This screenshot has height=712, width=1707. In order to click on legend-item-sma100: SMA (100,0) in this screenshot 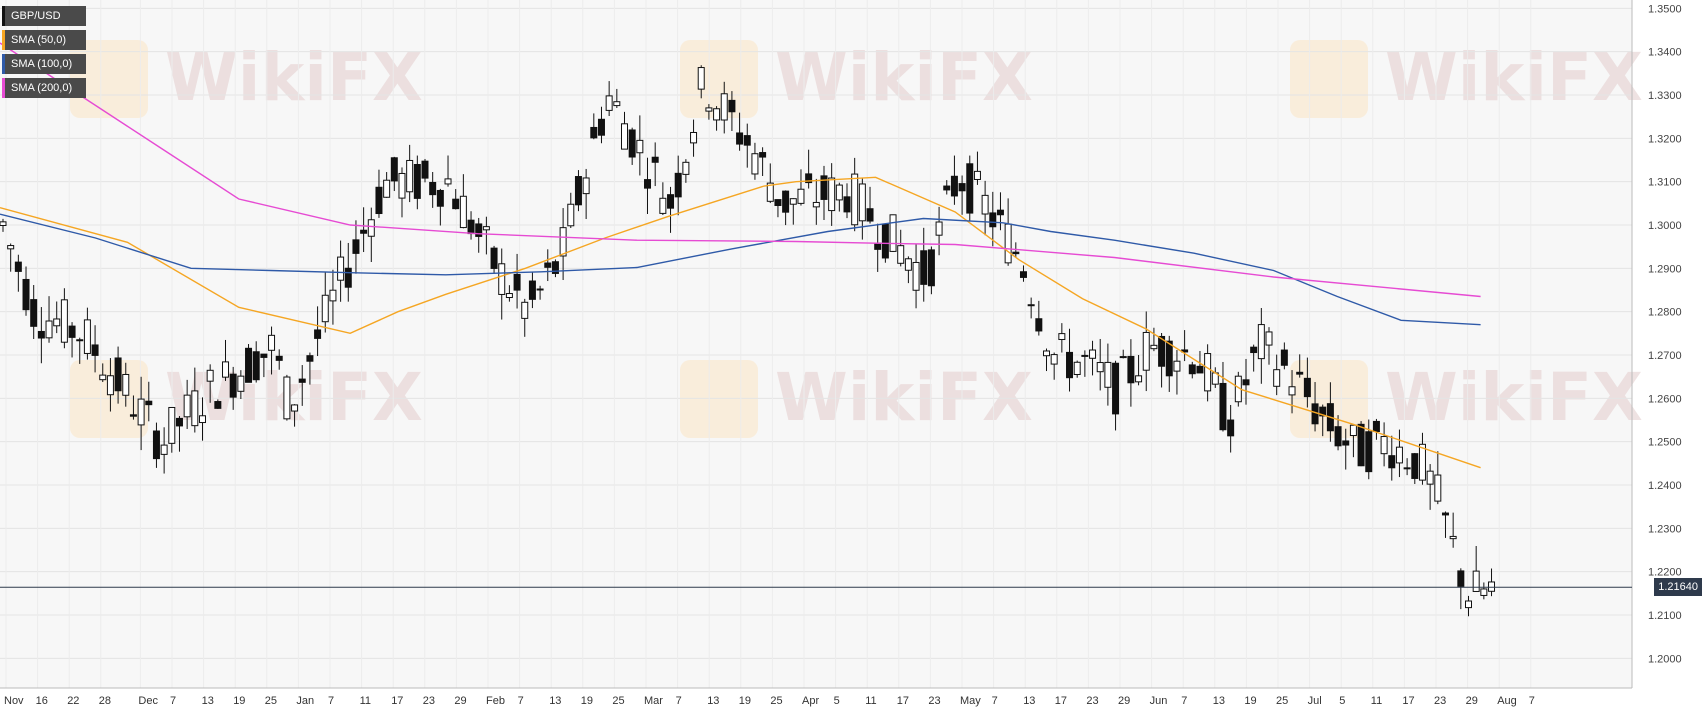, I will do `click(44, 64)`.